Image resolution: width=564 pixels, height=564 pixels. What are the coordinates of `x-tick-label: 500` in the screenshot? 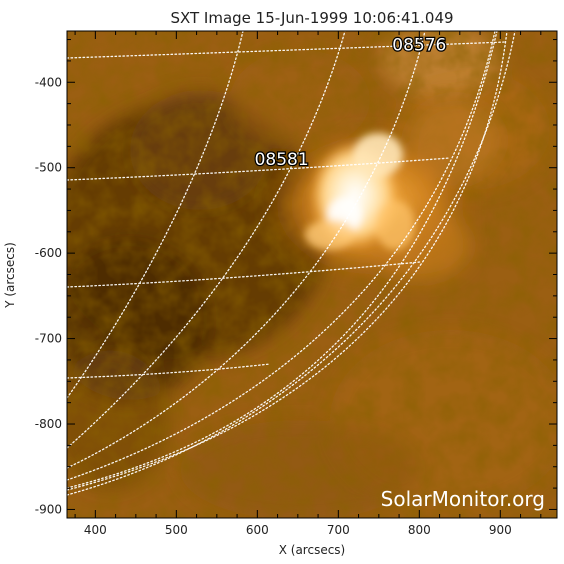 It's located at (176, 530).